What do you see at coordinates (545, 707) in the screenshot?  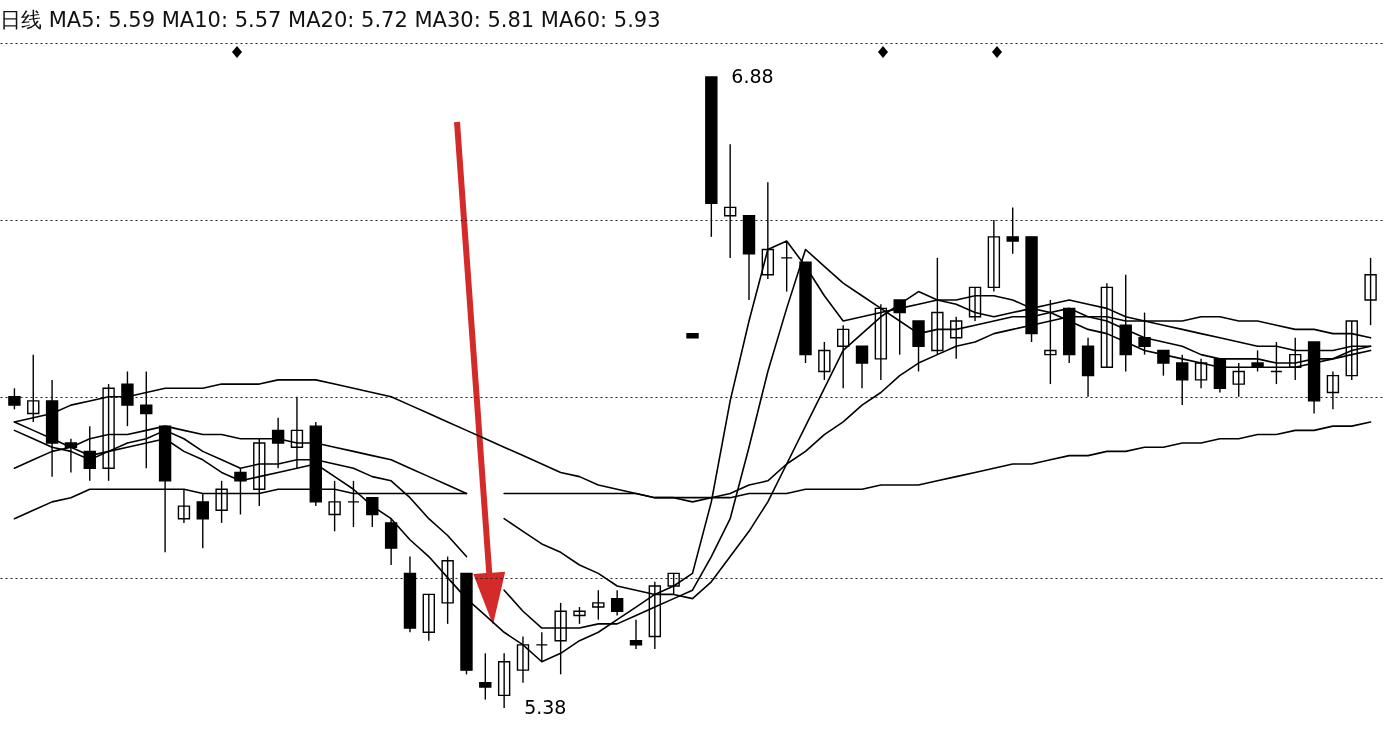 I see `annotation: 5.38` at bounding box center [545, 707].